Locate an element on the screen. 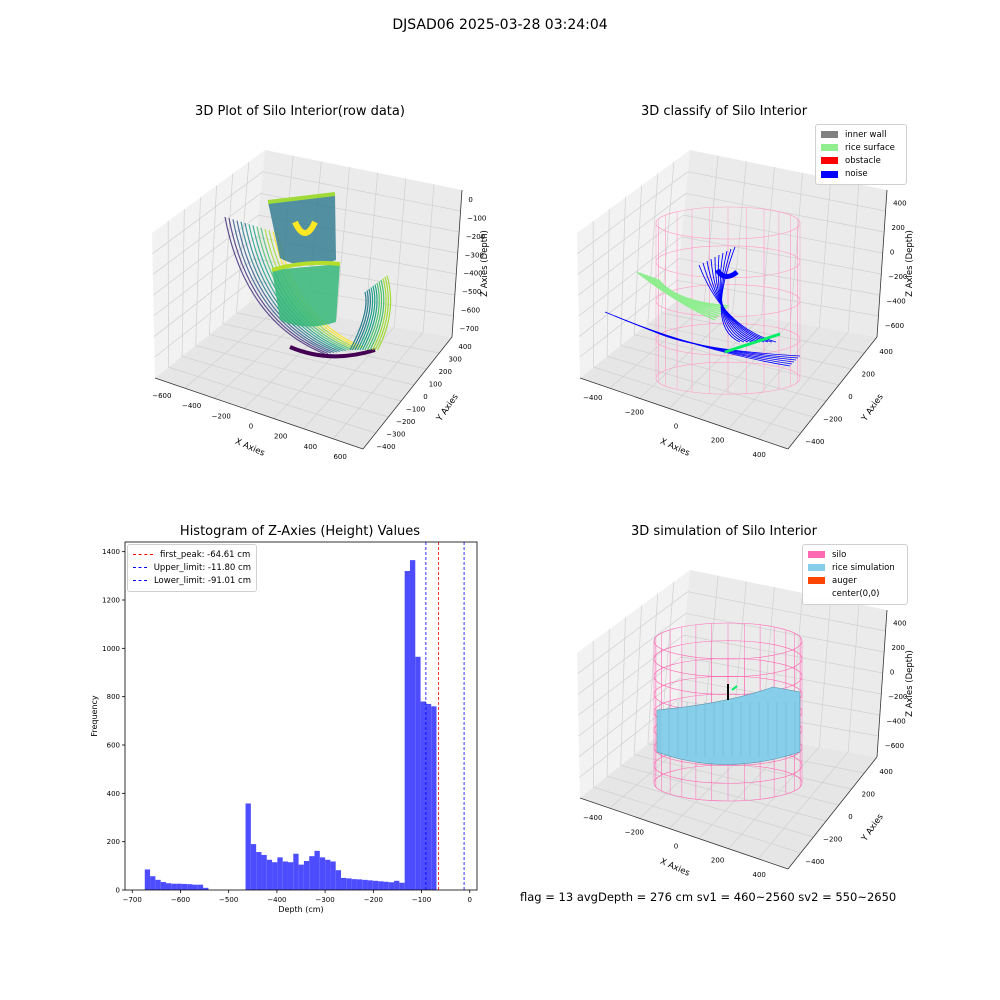 The height and width of the screenshot is (1000, 1000). plot-frame is located at coordinates (301, 716).